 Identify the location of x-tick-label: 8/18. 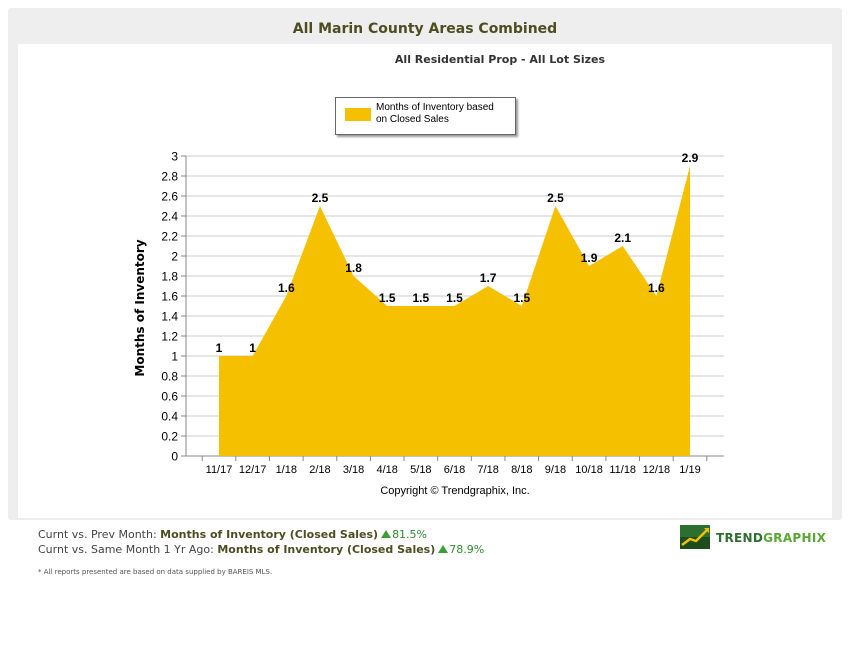
(521, 470).